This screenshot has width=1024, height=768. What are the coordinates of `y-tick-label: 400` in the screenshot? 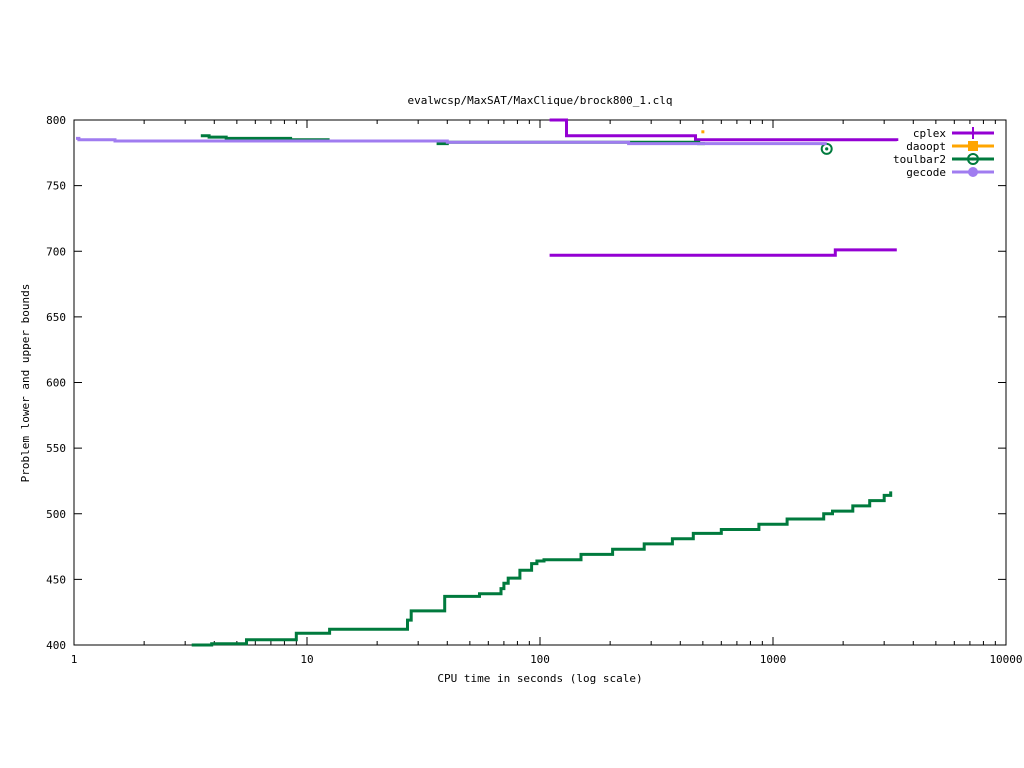 It's located at (56, 645).